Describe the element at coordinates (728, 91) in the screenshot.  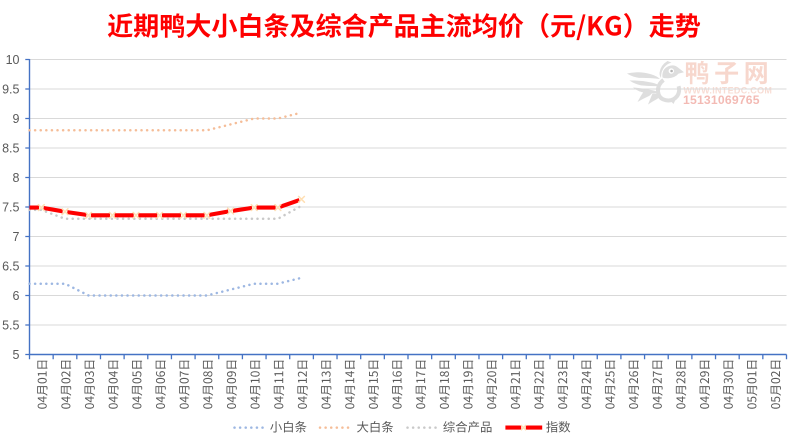
I see `svg-text: WWW.INTEDC.COM` at that location.